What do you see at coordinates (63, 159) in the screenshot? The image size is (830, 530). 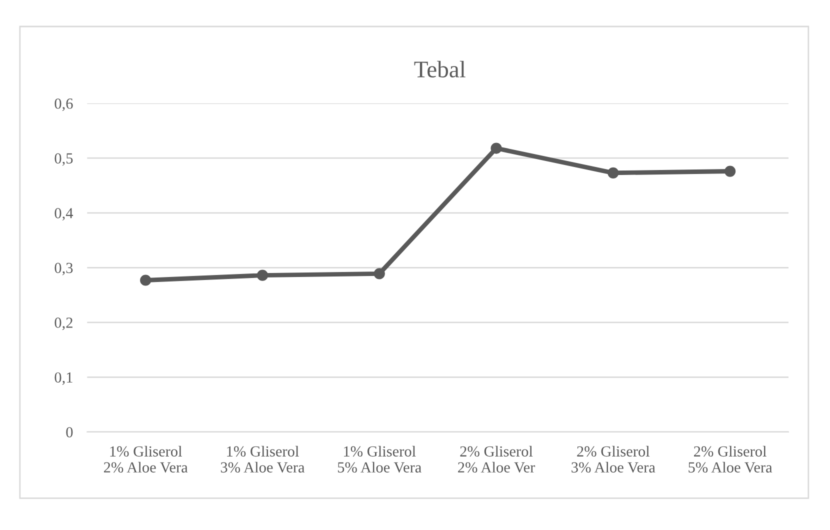 I see `y-tick-label: 0,5` at bounding box center [63, 159].